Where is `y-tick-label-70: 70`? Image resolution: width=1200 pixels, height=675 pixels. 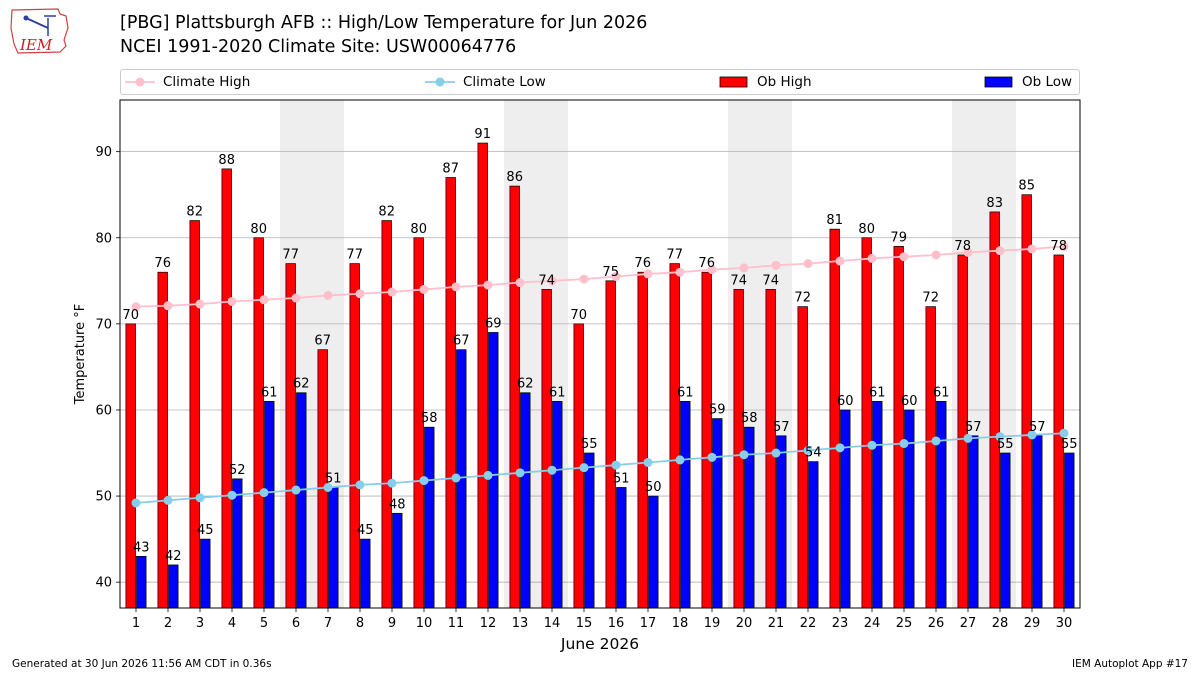 y-tick-label-70: 70 is located at coordinates (103, 324).